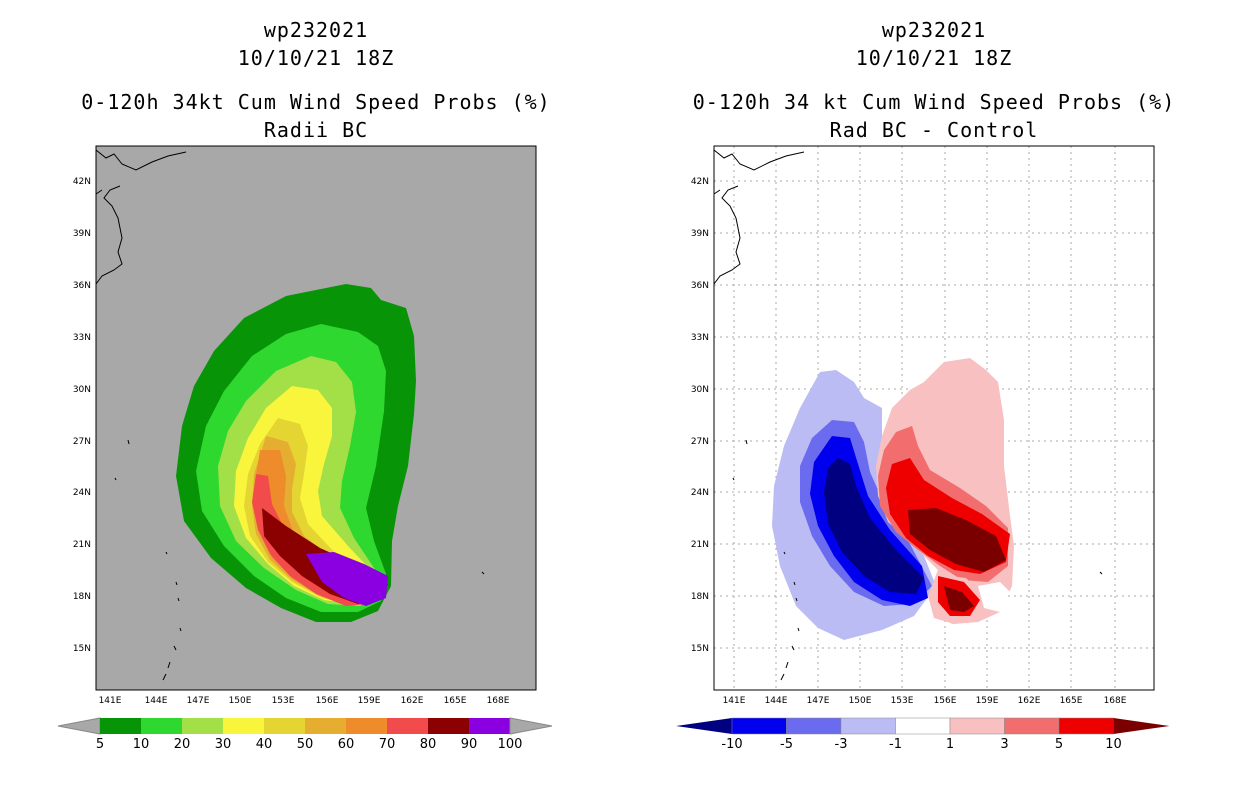 This screenshot has height=800, width=1236. I want to click on right-title-storm-id: wp232021, so click(934, 30).